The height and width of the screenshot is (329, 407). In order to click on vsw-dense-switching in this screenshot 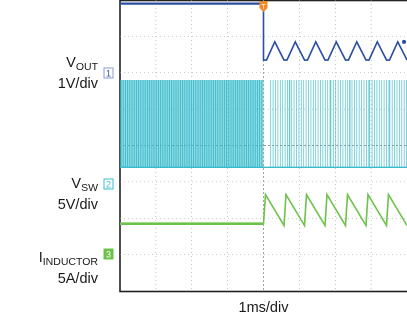, I will do `click(191, 124)`.